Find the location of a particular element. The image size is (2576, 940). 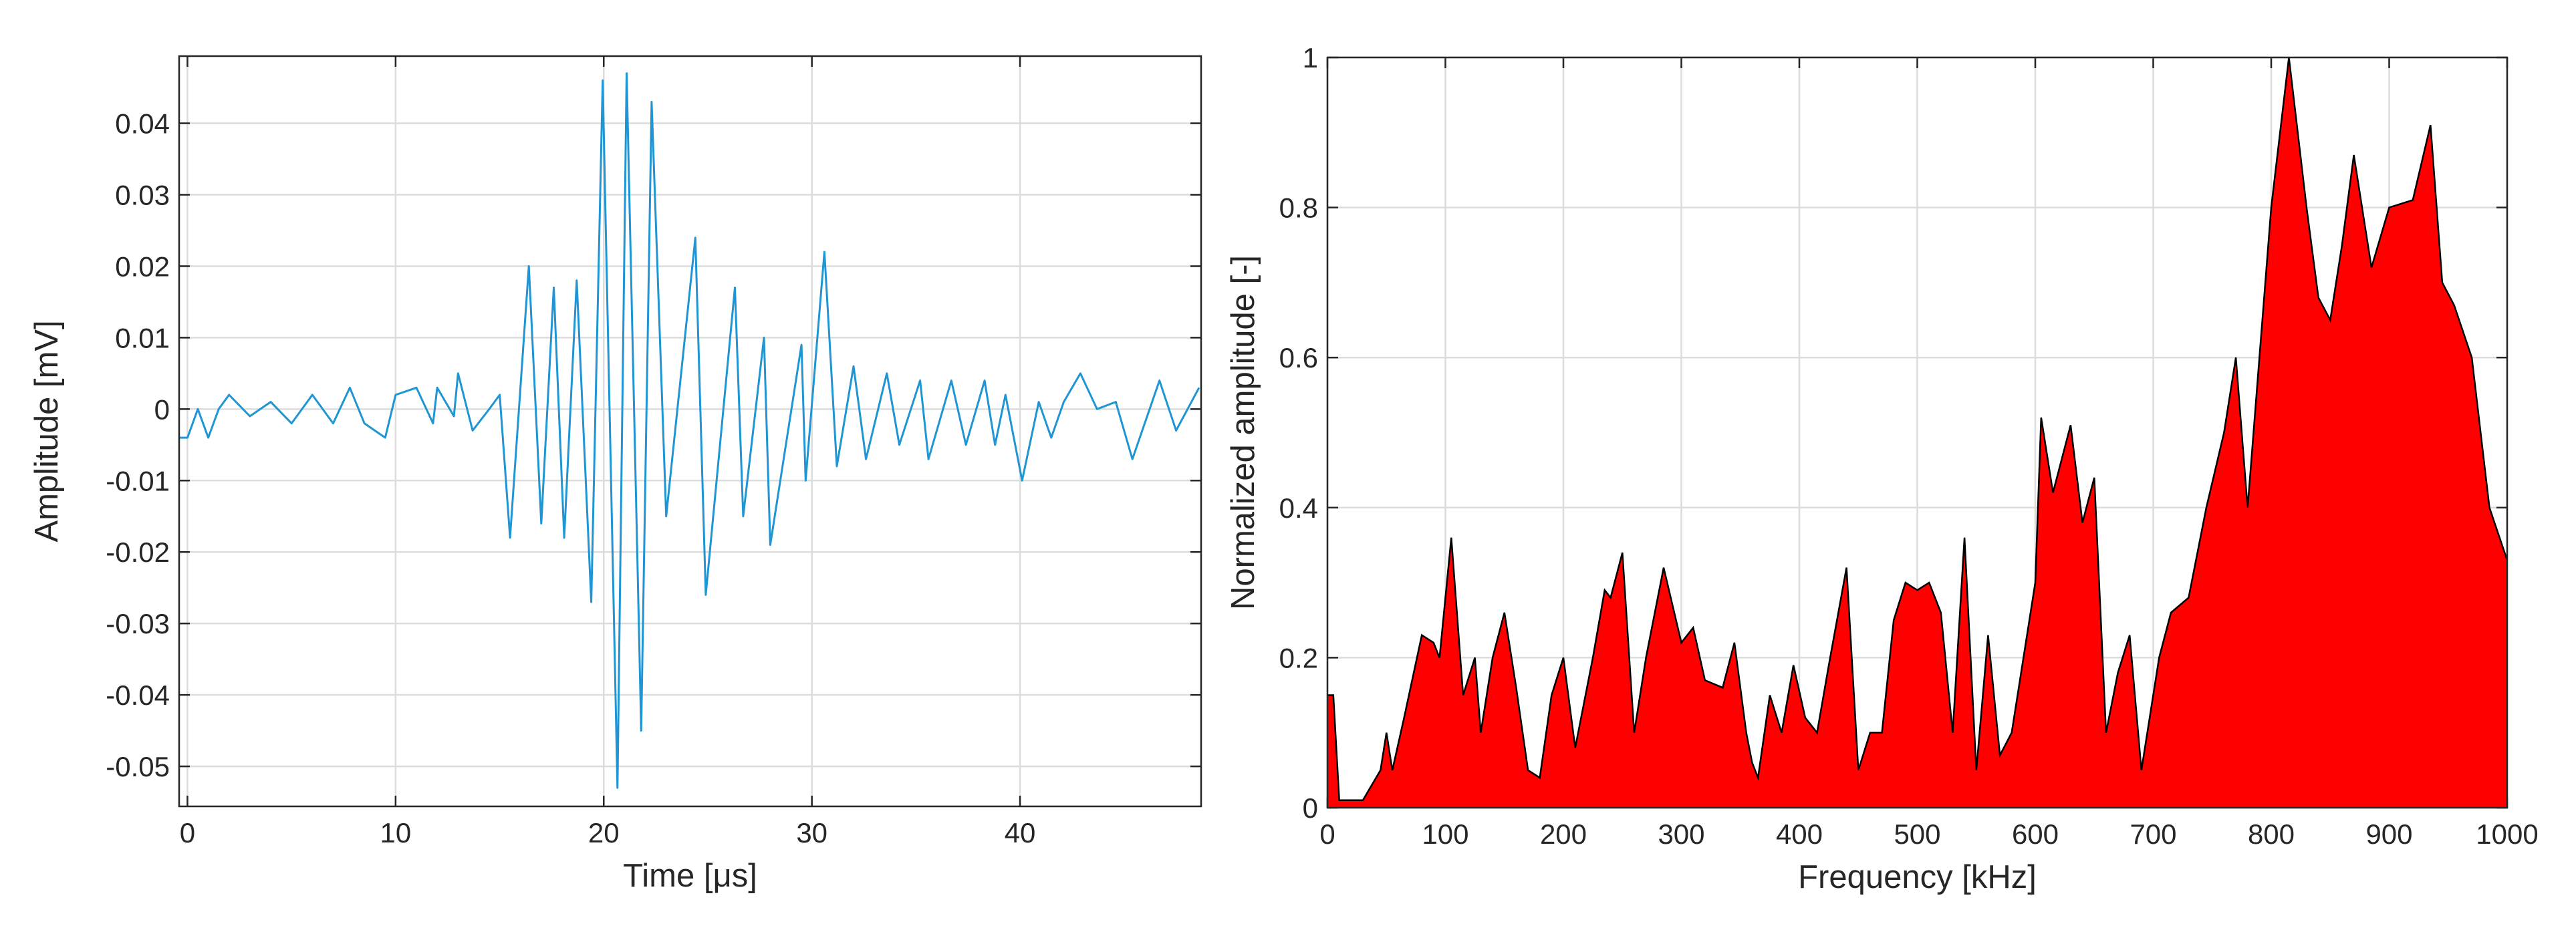

x-tick-label: 600 is located at coordinates (2035, 834).